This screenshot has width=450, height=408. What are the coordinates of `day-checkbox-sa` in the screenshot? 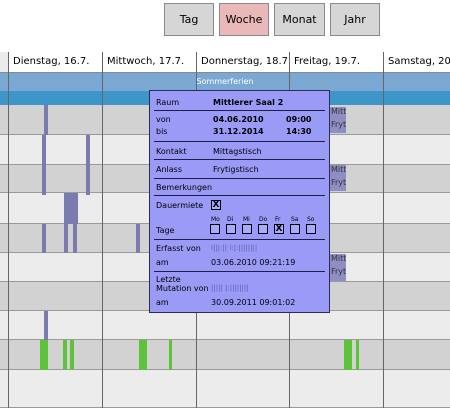 It's located at (295, 229).